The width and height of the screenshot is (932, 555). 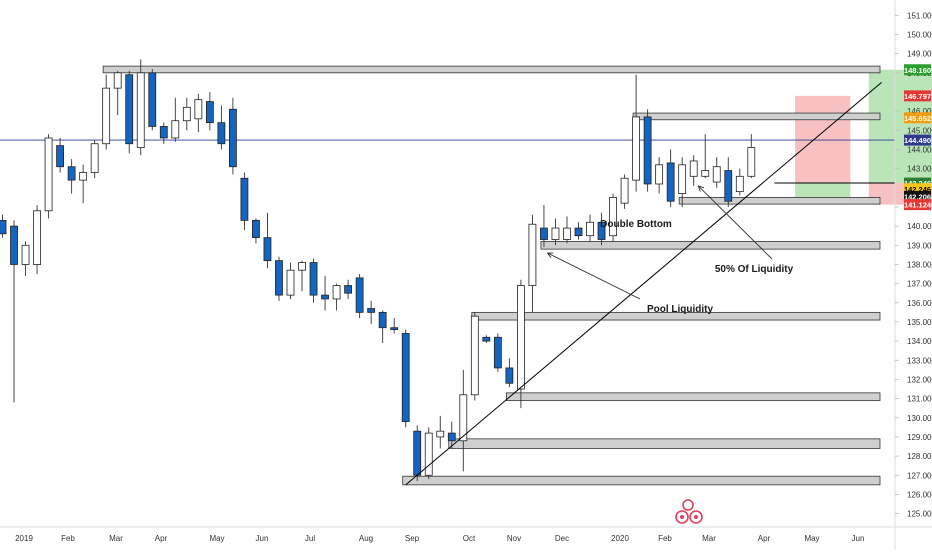 What do you see at coordinates (310, 538) in the screenshot?
I see `x-tick-label: Jul` at bounding box center [310, 538].